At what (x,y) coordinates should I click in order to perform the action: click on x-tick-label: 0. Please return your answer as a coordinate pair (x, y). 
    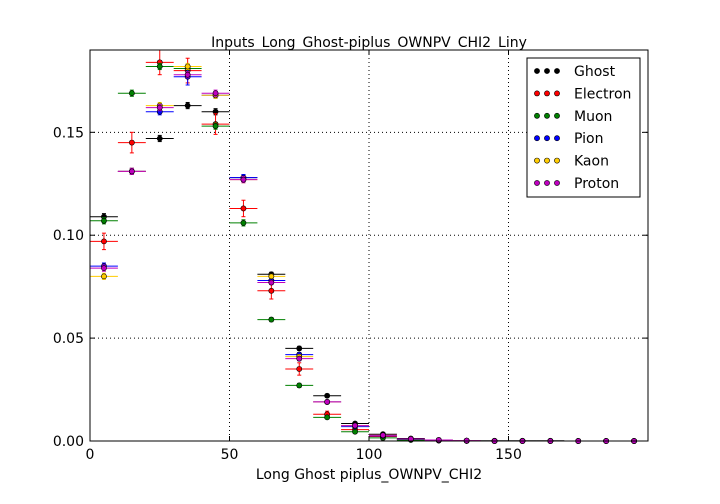
    Looking at the image, I should click on (90, 455).